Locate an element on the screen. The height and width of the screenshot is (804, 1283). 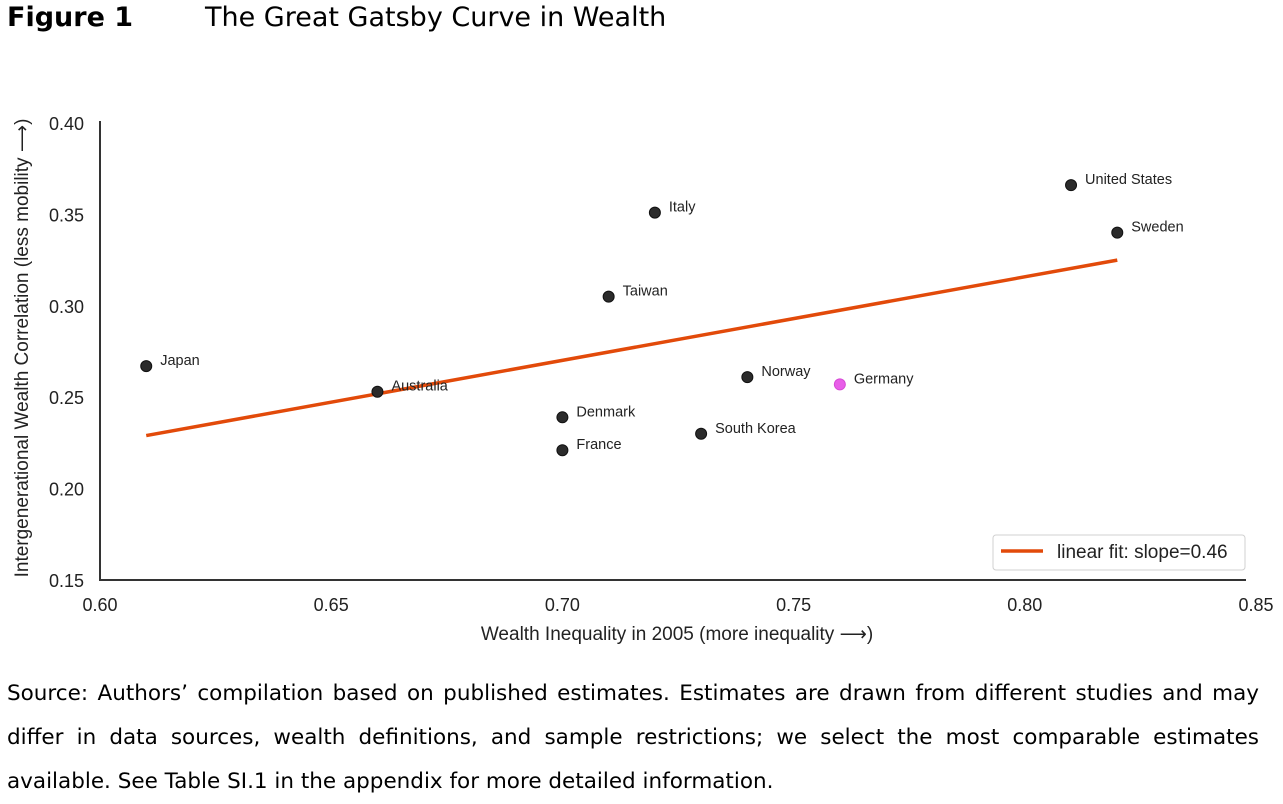
y-tick-label: 0.15 is located at coordinates (66, 581).